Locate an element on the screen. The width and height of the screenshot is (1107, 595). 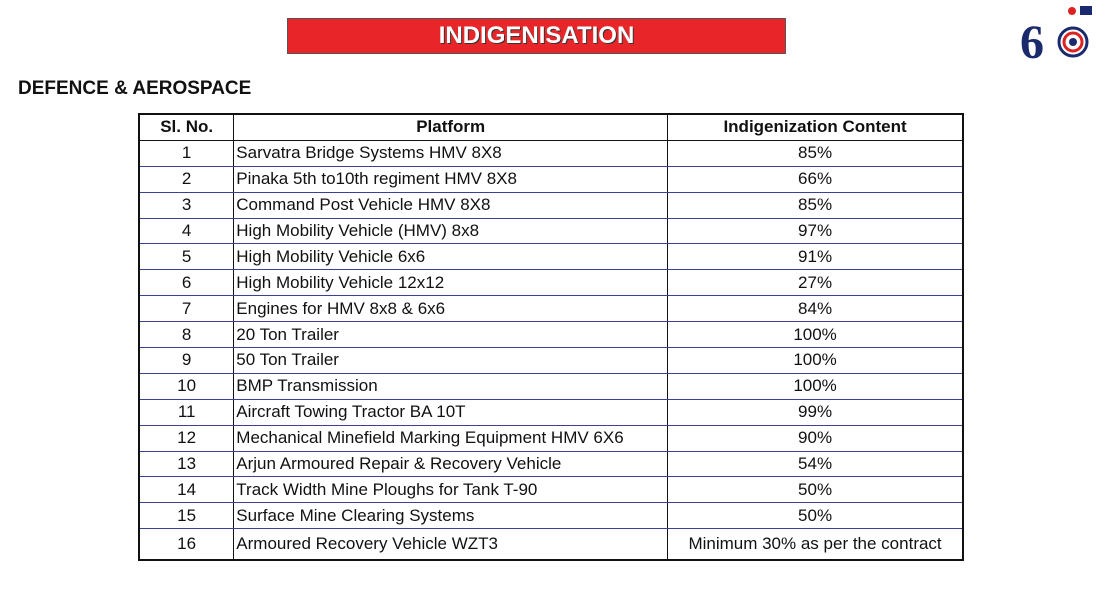
table-row: 15 Surface Mine Clearing Systems 50% is located at coordinates (551, 516).